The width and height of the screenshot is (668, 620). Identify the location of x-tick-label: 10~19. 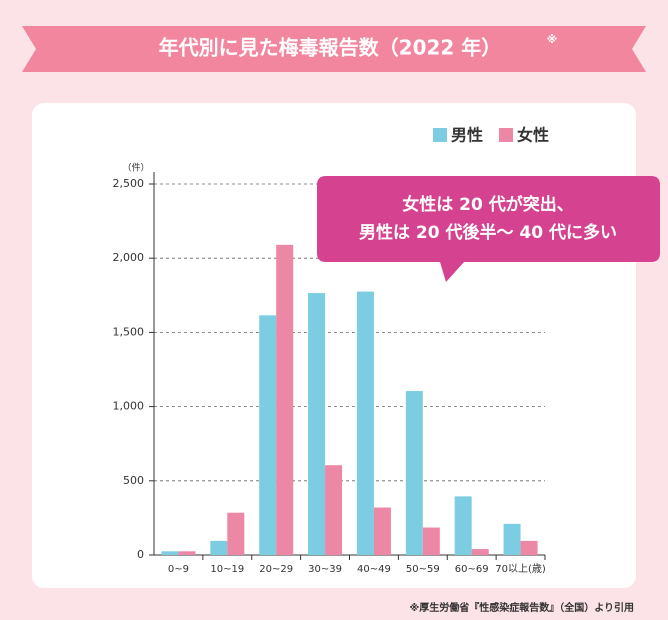
(227, 569).